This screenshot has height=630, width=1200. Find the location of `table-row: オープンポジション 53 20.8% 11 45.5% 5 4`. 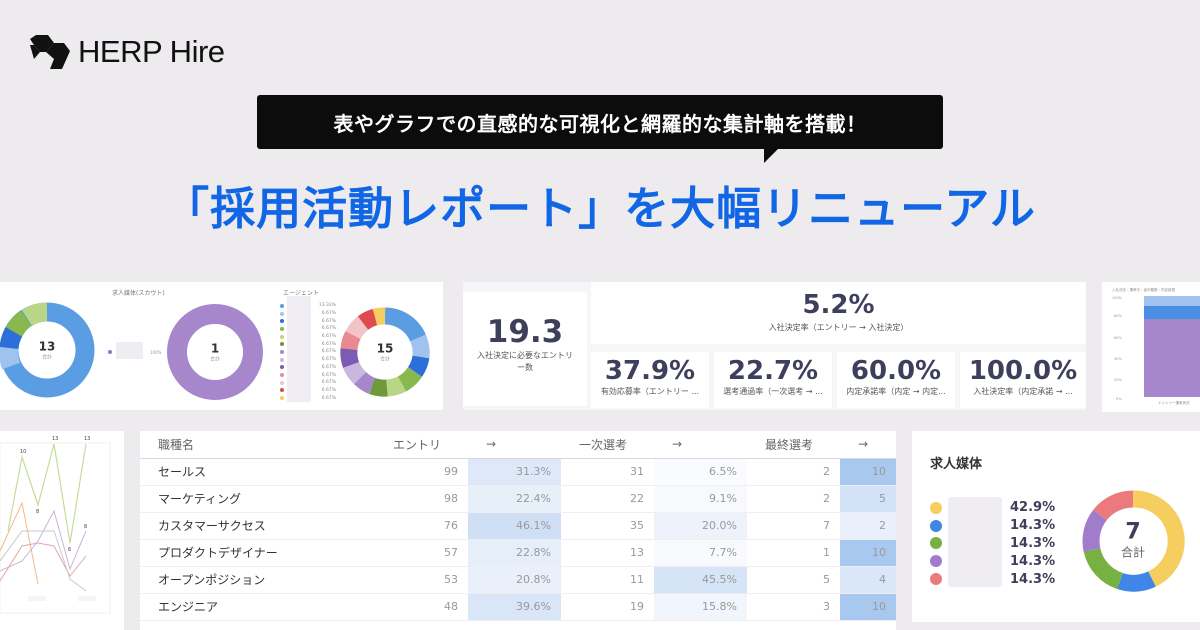

table-row: オープンポジション 53 20.8% 11 45.5% 5 4 is located at coordinates (518, 580).